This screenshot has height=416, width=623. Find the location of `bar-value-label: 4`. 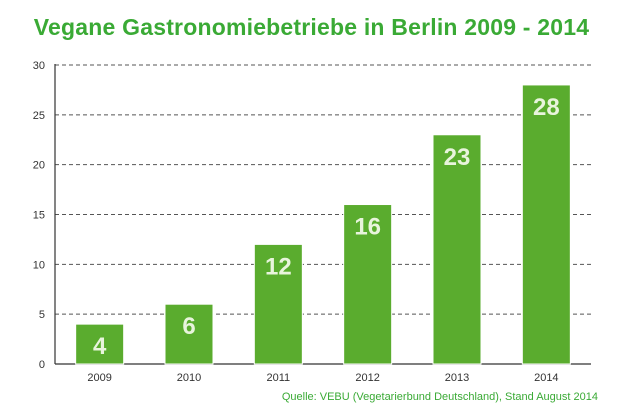

bar-value-label: 4 is located at coordinates (100, 346).